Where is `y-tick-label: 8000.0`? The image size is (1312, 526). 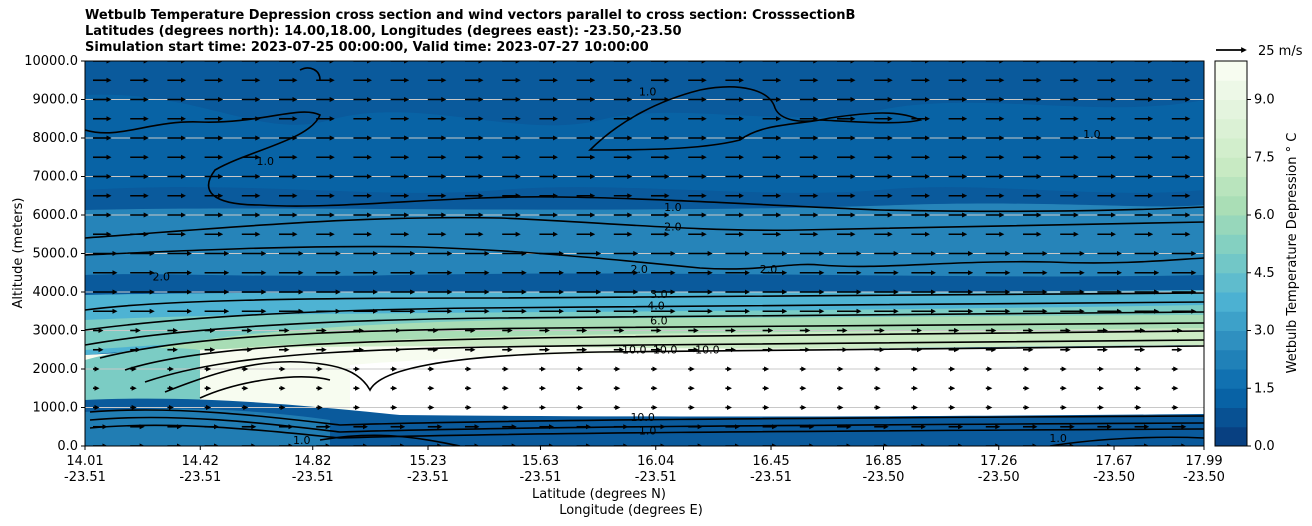 y-tick-label: 8000.0 is located at coordinates (56, 138).